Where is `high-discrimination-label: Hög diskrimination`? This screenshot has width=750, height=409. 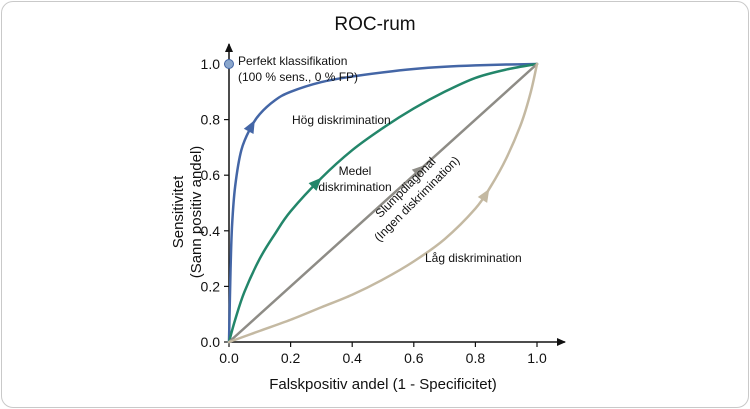
high-discrimination-label: Hög diskrimination is located at coordinates (341, 120).